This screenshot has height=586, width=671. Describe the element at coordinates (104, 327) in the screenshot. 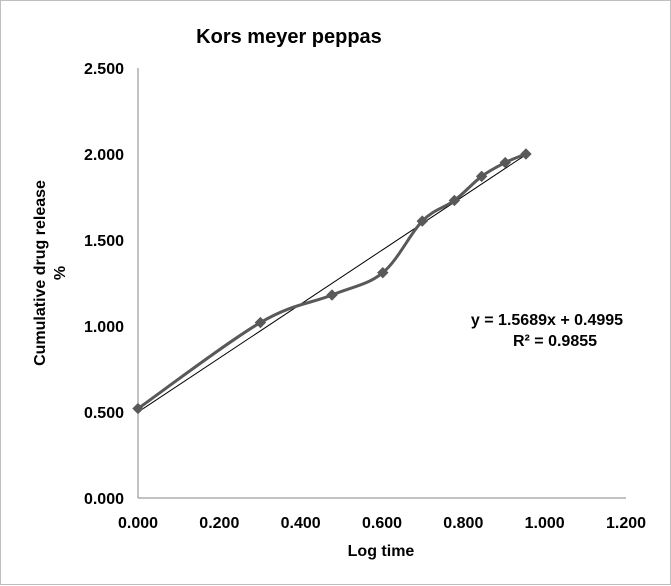

I see `y-tick-label: 1.000` at that location.